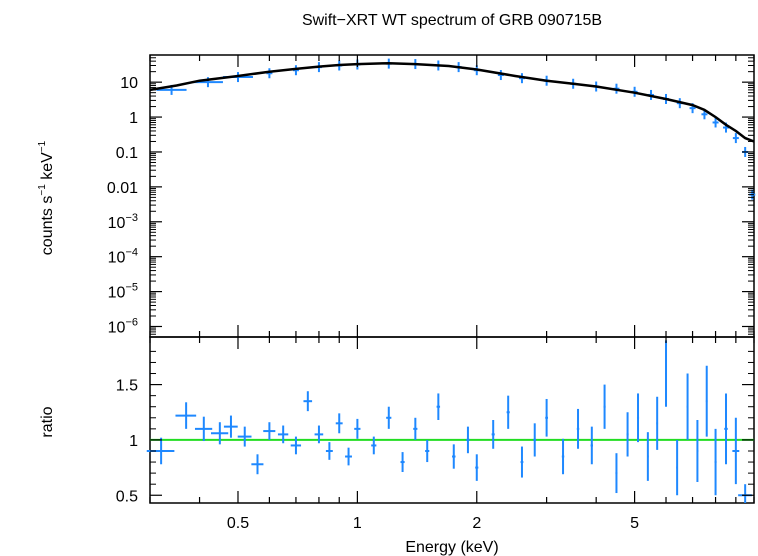 The width and height of the screenshot is (758, 556). I want to click on y-tick-label-base: 0.1, so click(127, 153).